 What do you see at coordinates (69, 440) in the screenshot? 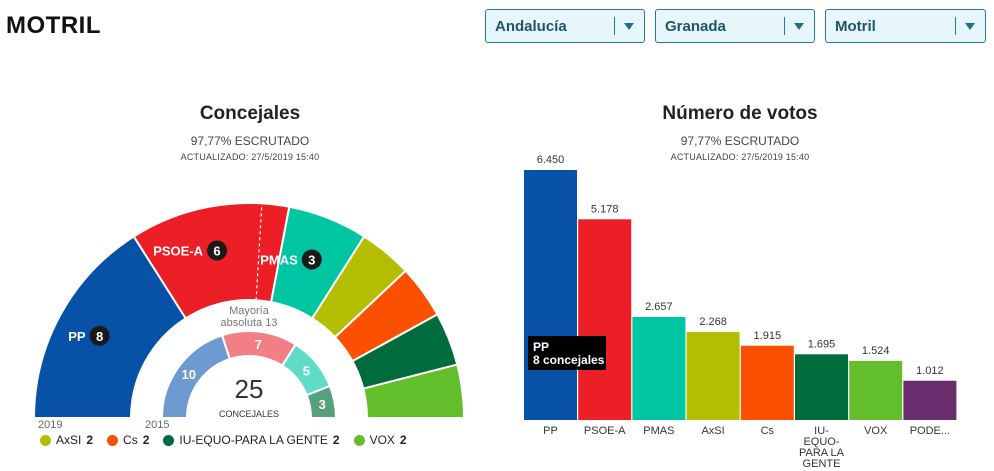
I see `legend-label: AxSI` at bounding box center [69, 440].